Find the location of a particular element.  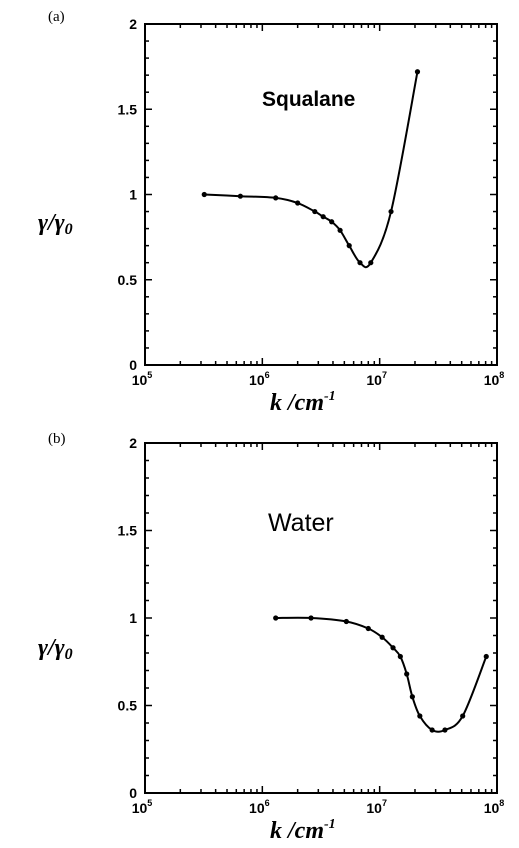

panel-b-ytick-label: 2 is located at coordinates (133, 443).